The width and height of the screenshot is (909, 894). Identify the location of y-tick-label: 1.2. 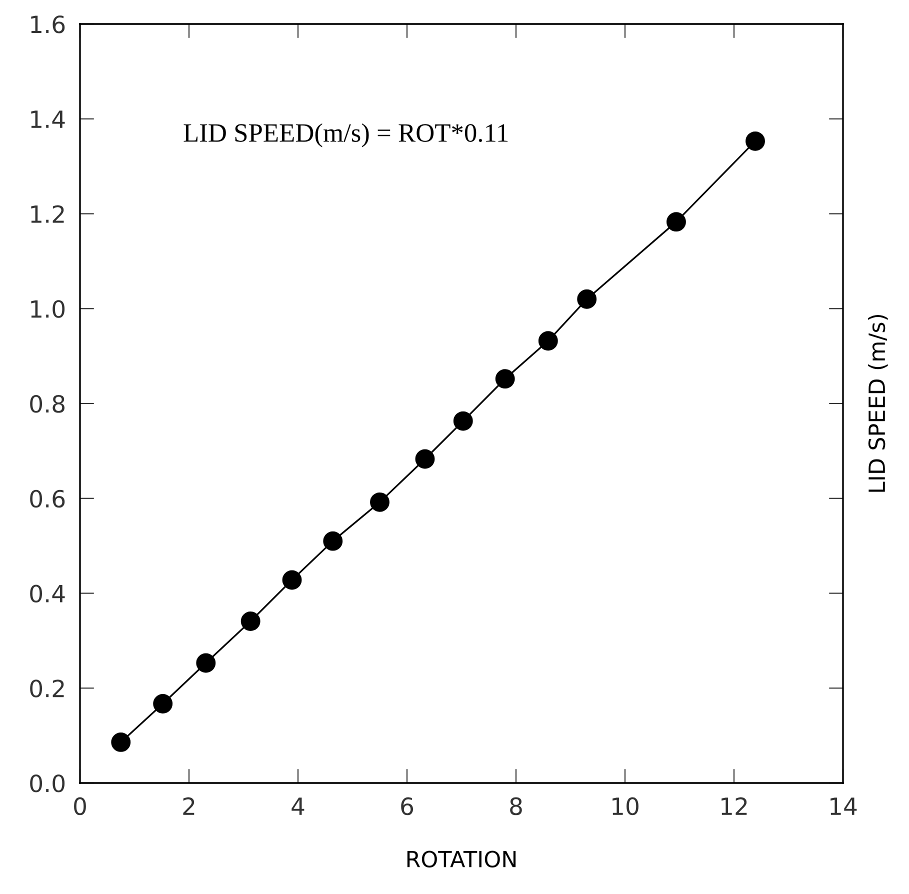
(47, 214).